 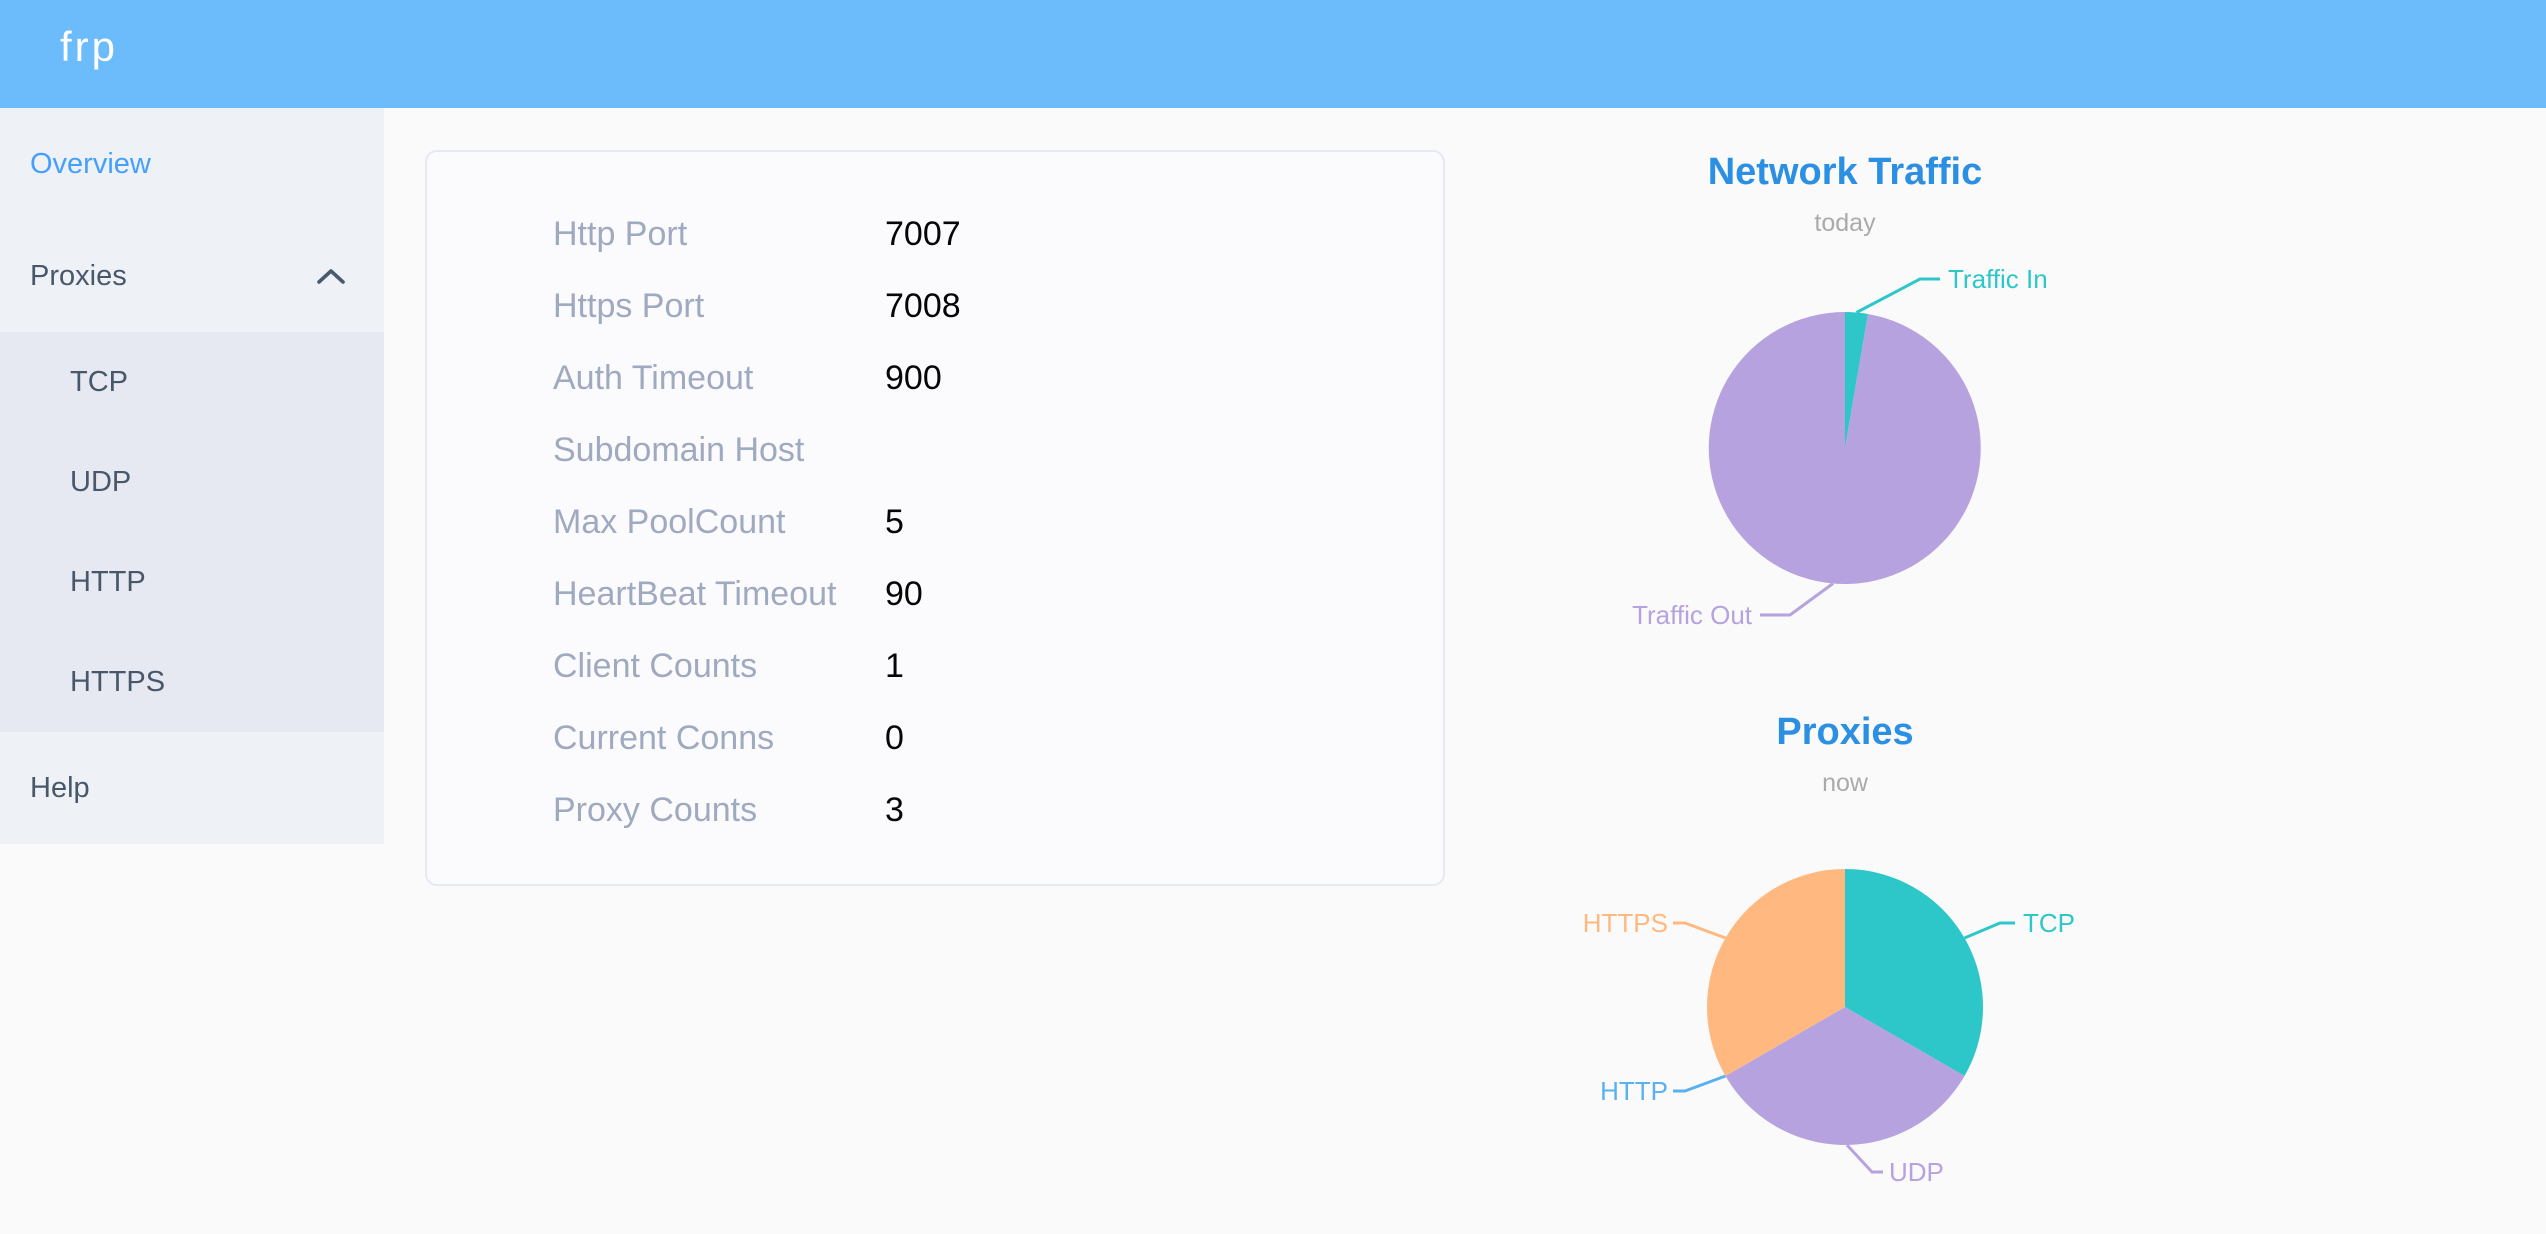 What do you see at coordinates (620, 233) in the screenshot?
I see `config-label: Http Port` at bounding box center [620, 233].